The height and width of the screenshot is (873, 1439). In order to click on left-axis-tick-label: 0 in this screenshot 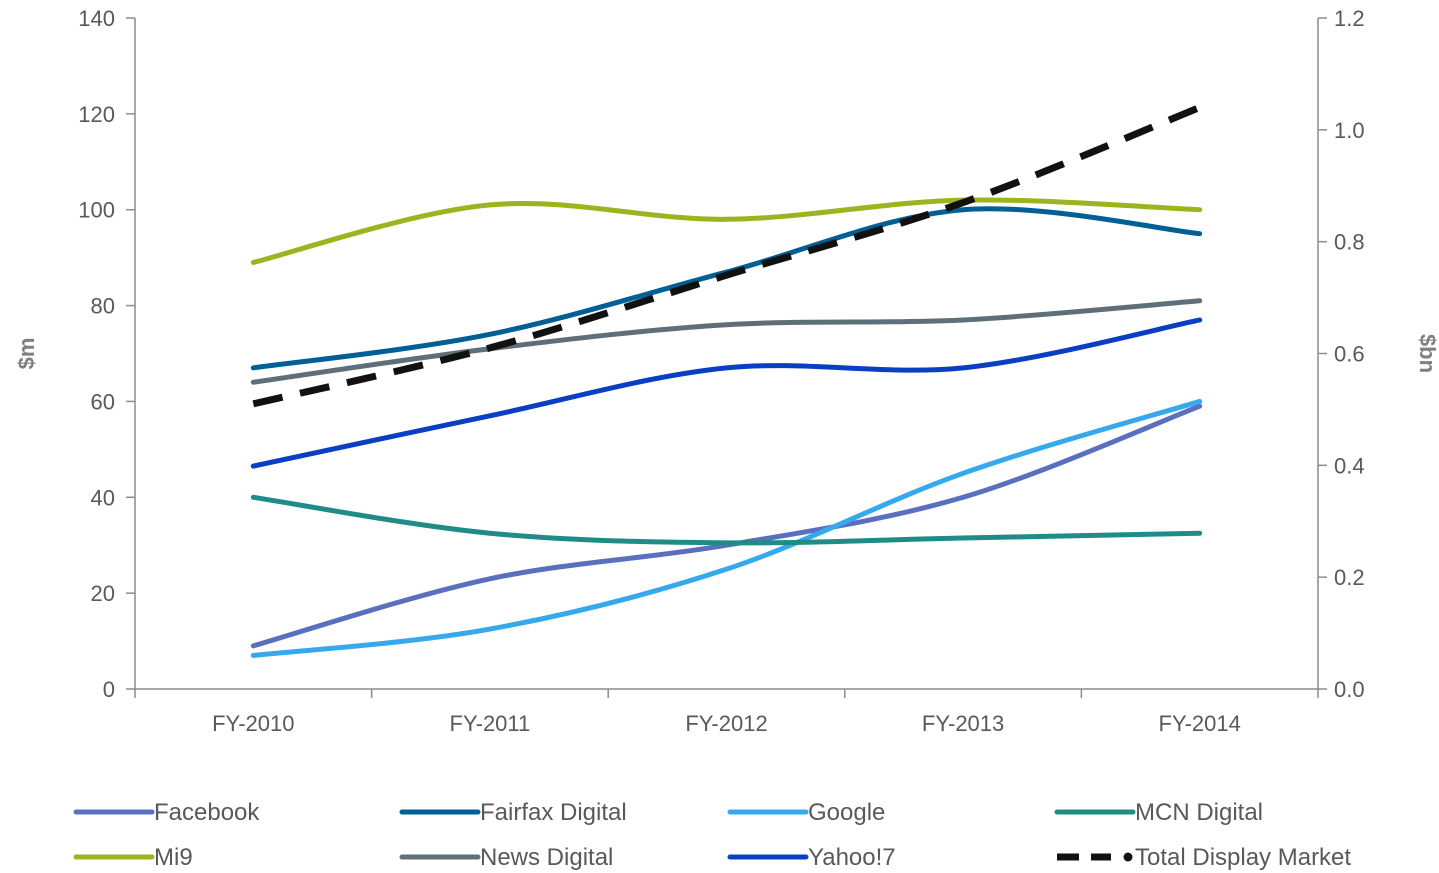, I will do `click(109, 689)`.